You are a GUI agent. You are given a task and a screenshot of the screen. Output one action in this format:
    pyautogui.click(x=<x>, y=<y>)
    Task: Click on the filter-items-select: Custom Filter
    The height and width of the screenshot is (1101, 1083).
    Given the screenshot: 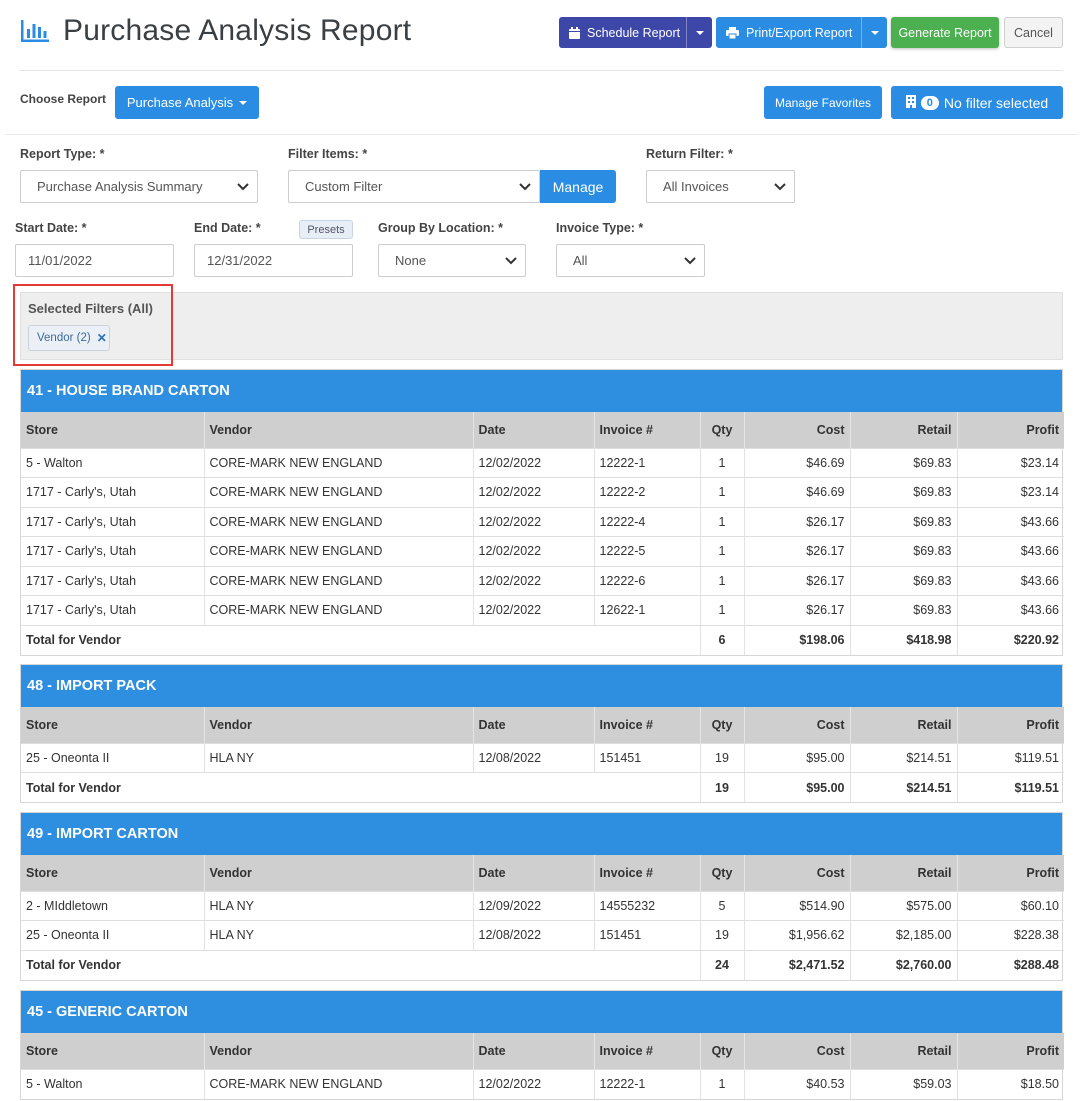 What is the action you would take?
    pyautogui.click(x=414, y=186)
    